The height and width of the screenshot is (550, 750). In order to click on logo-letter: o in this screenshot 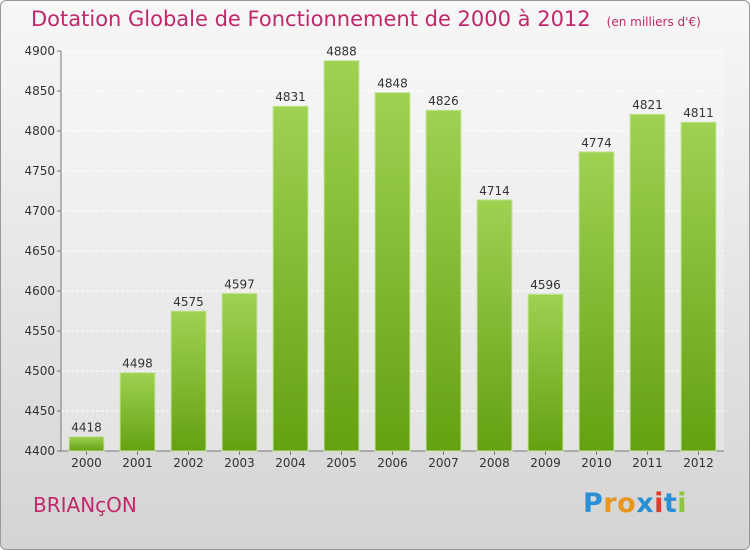, I will do `click(627, 503)`.